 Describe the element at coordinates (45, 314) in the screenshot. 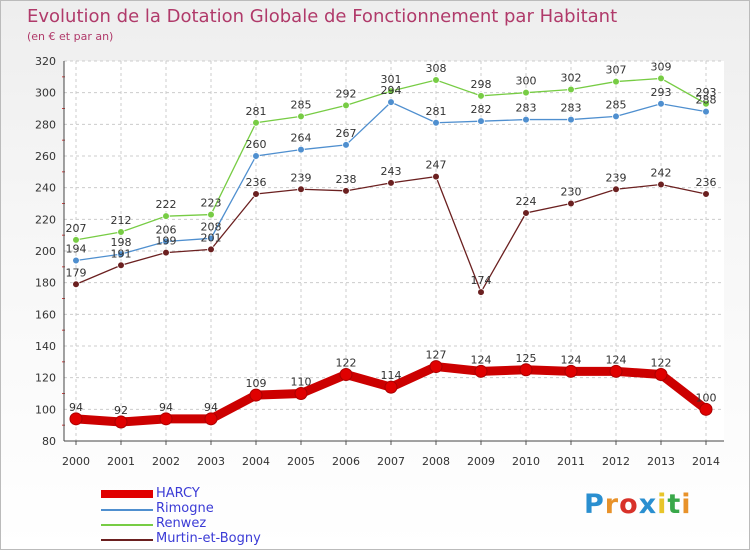

I see `y-tick-label: 160` at that location.